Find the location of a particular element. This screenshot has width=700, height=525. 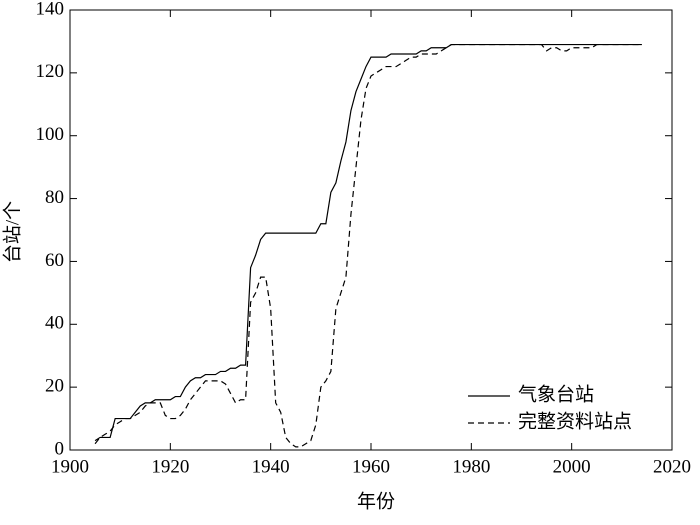

x-tick-label: 2000 is located at coordinates (572, 466).